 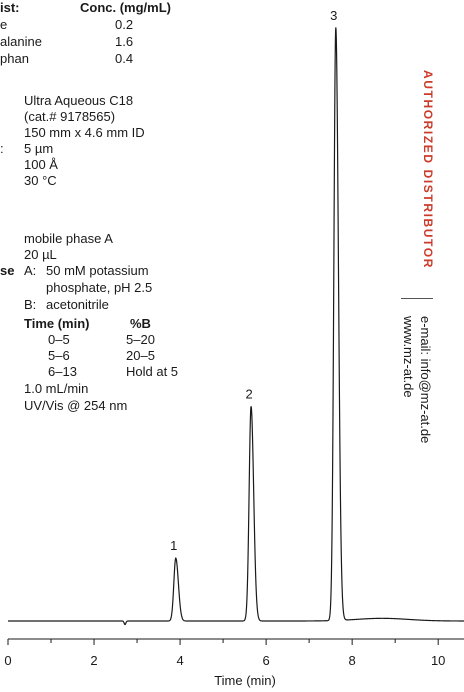 What do you see at coordinates (2, 148) in the screenshot?
I see `particle-prefix: :` at bounding box center [2, 148].